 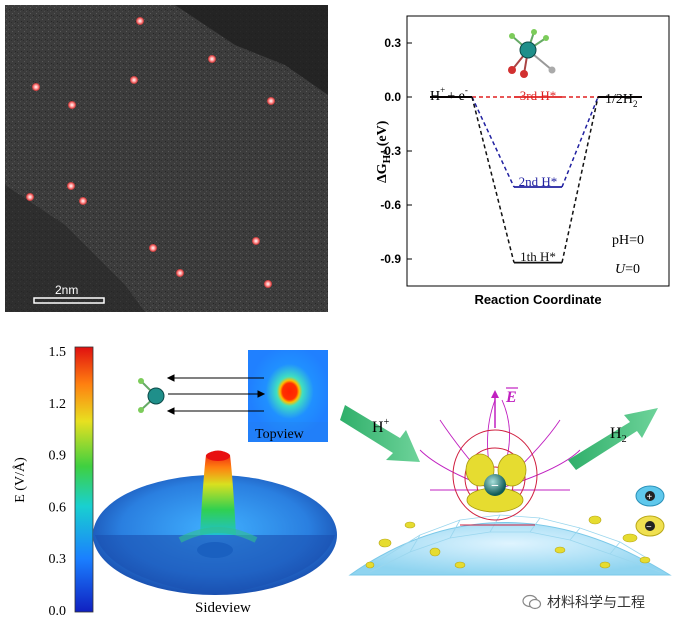 I want to click on colorbar-tick-label: 1.5, so click(x=58, y=352).